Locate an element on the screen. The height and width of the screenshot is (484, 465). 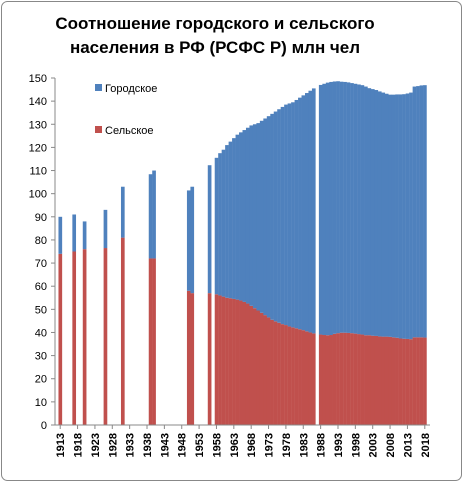
x-tick-label: 1968 is located at coordinates (252, 445).